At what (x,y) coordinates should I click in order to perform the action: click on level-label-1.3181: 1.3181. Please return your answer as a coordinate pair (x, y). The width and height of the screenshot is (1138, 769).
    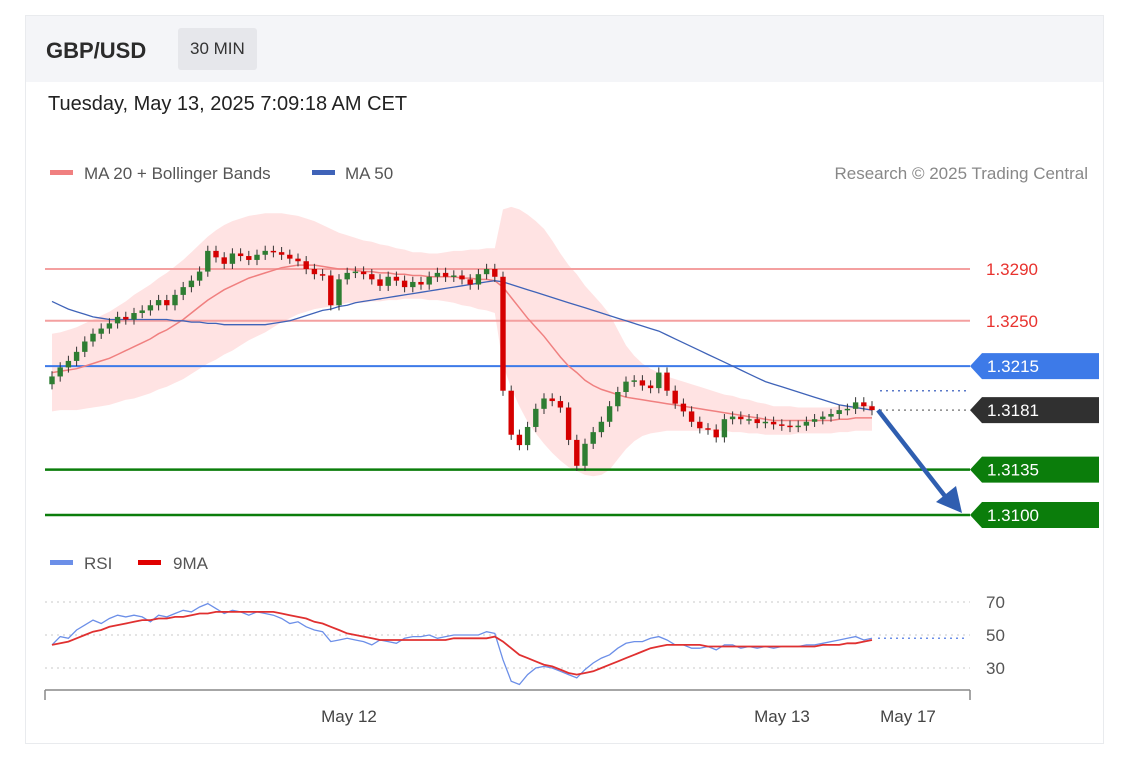
    Looking at the image, I should click on (1013, 410).